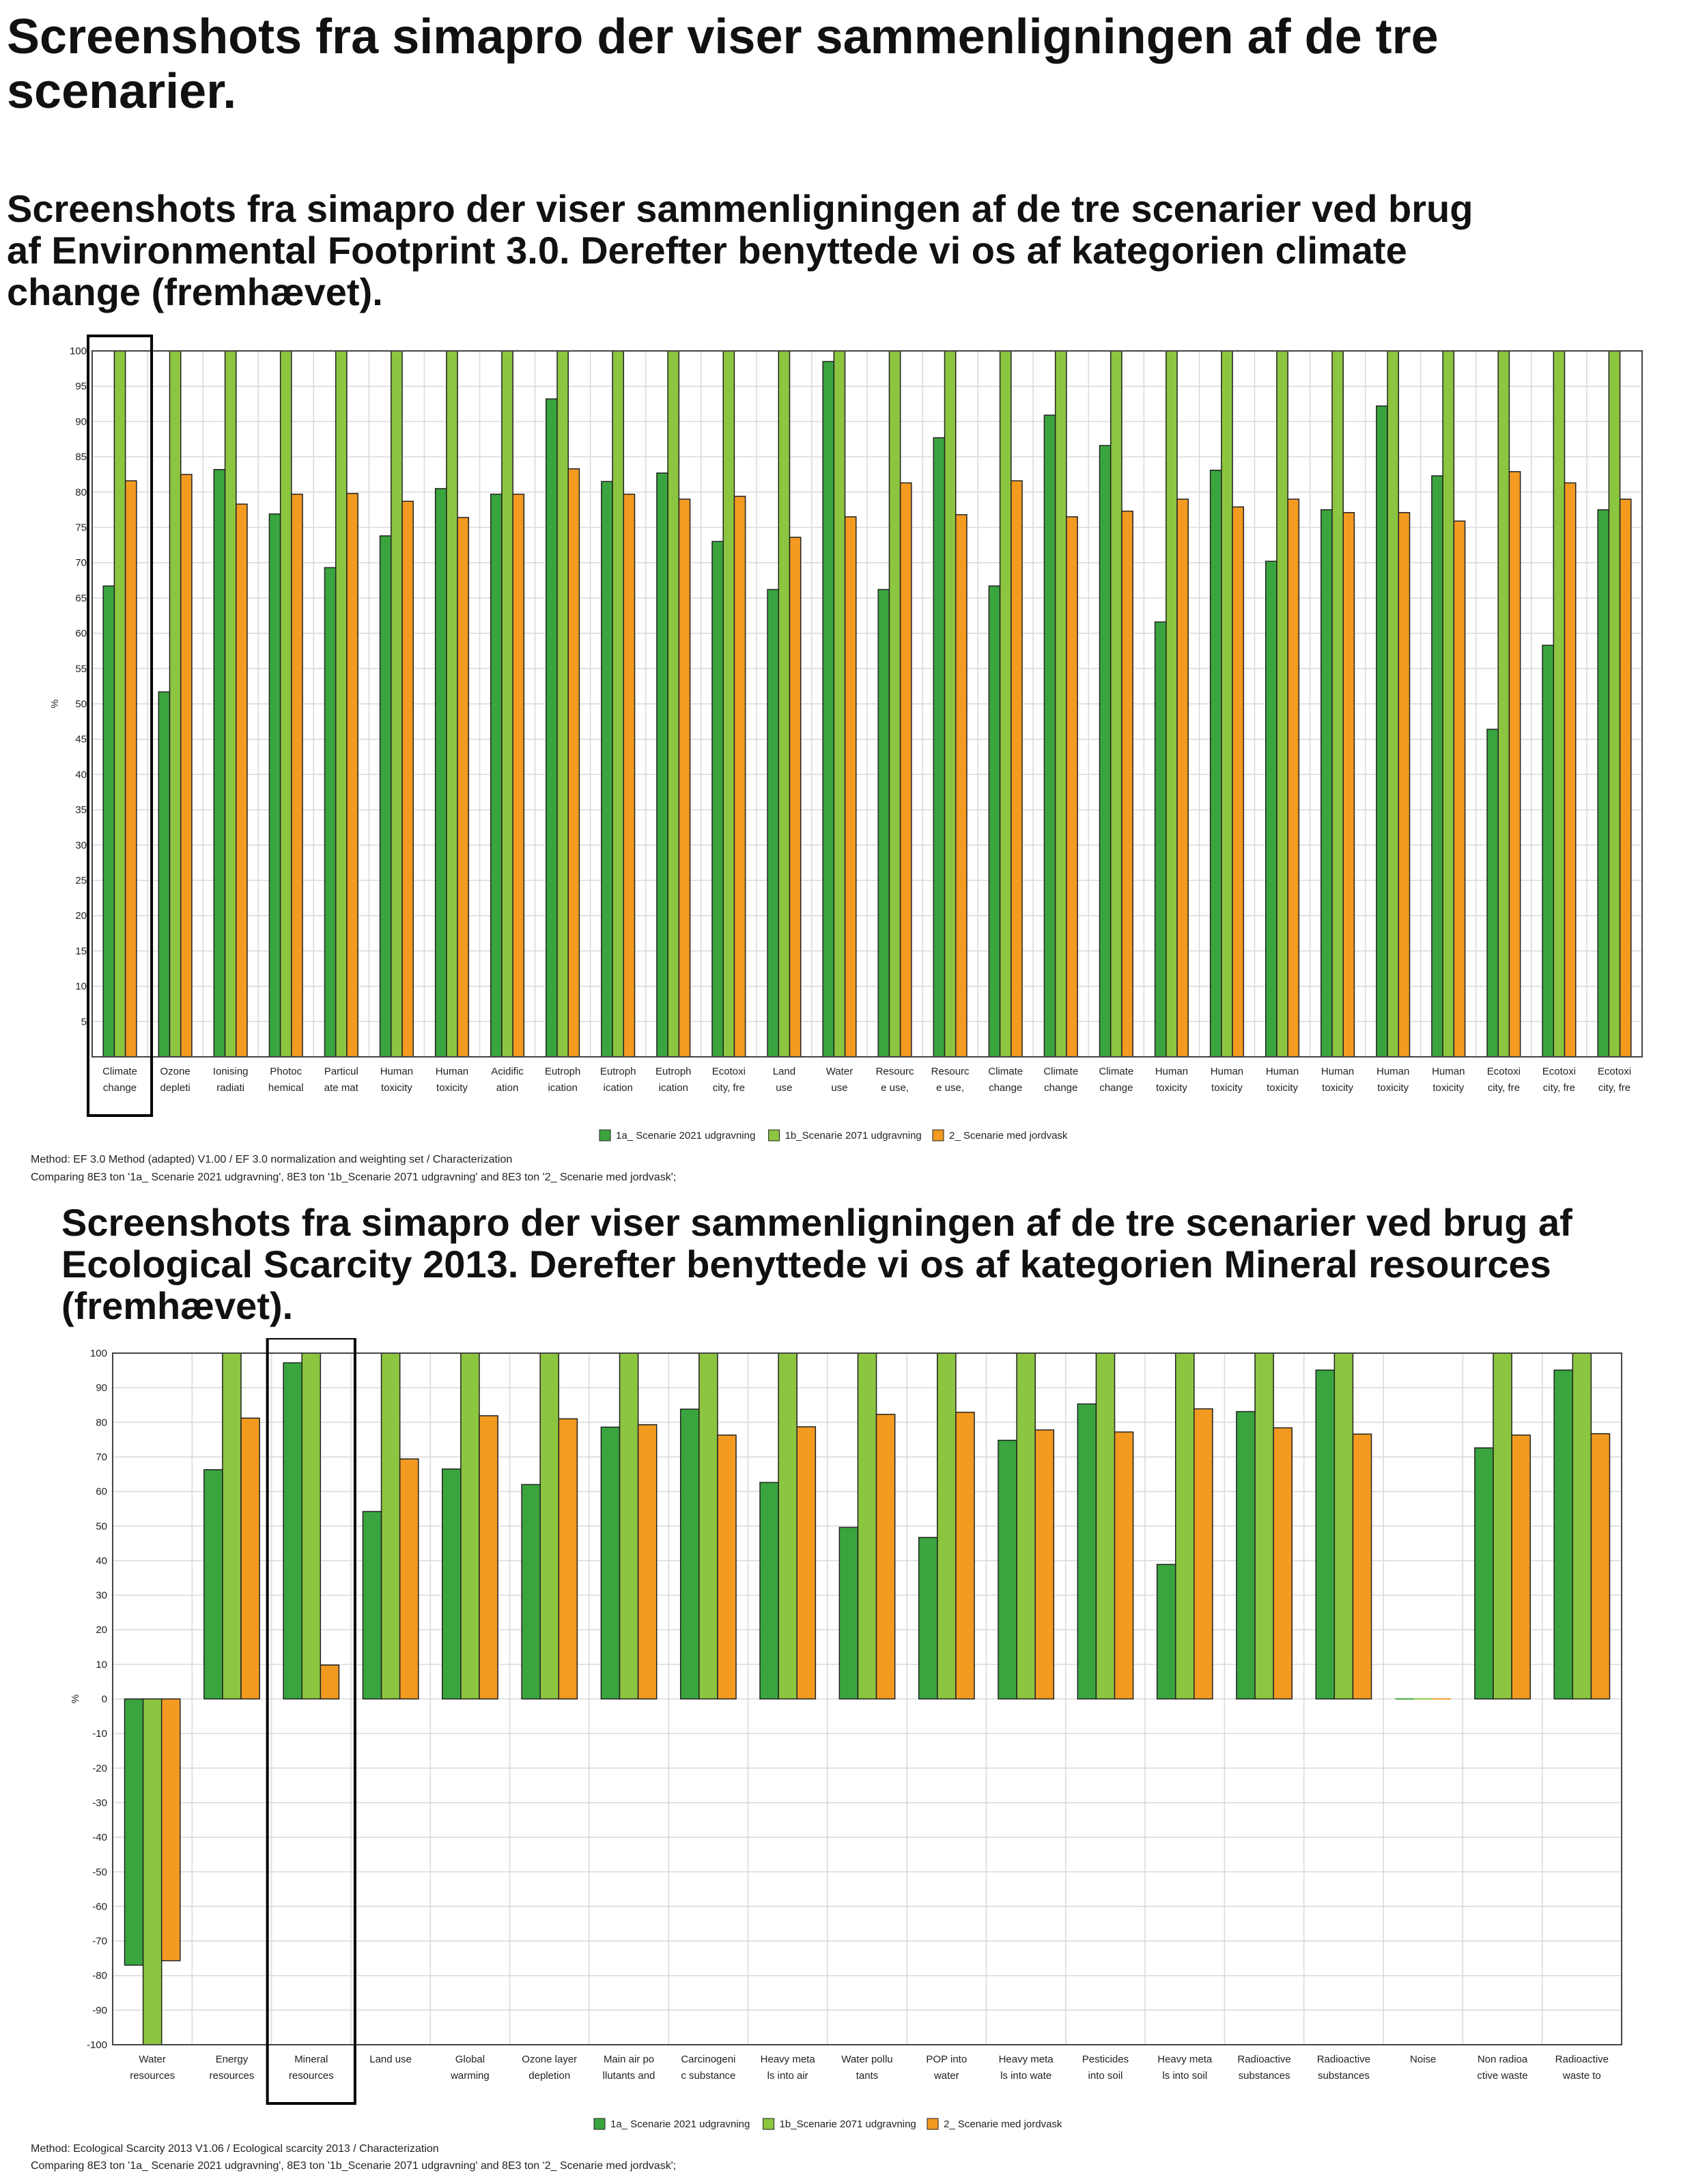 Image resolution: width=1694 pixels, height=2184 pixels. Describe the element at coordinates (55, 703) in the screenshot. I see `y-axis-label: %` at that location.